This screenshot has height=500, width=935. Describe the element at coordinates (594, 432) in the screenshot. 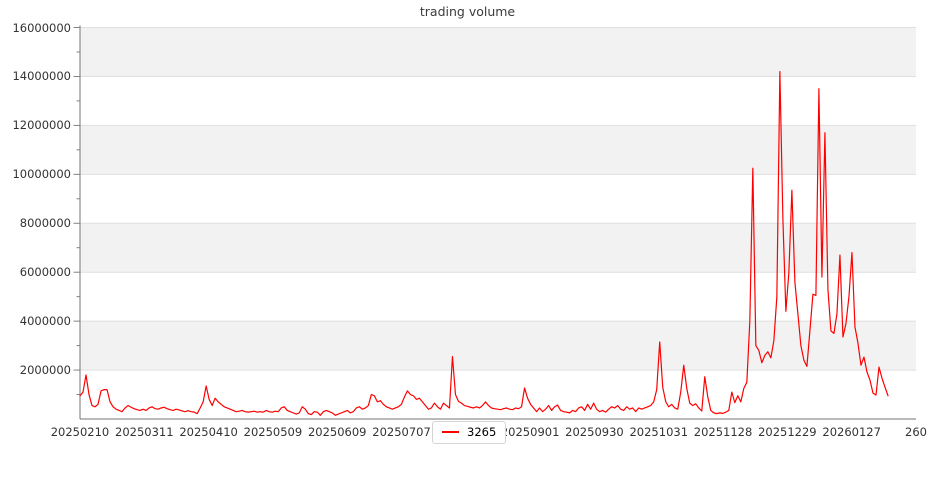

I see `x-tick-label: 20250930` at that location.